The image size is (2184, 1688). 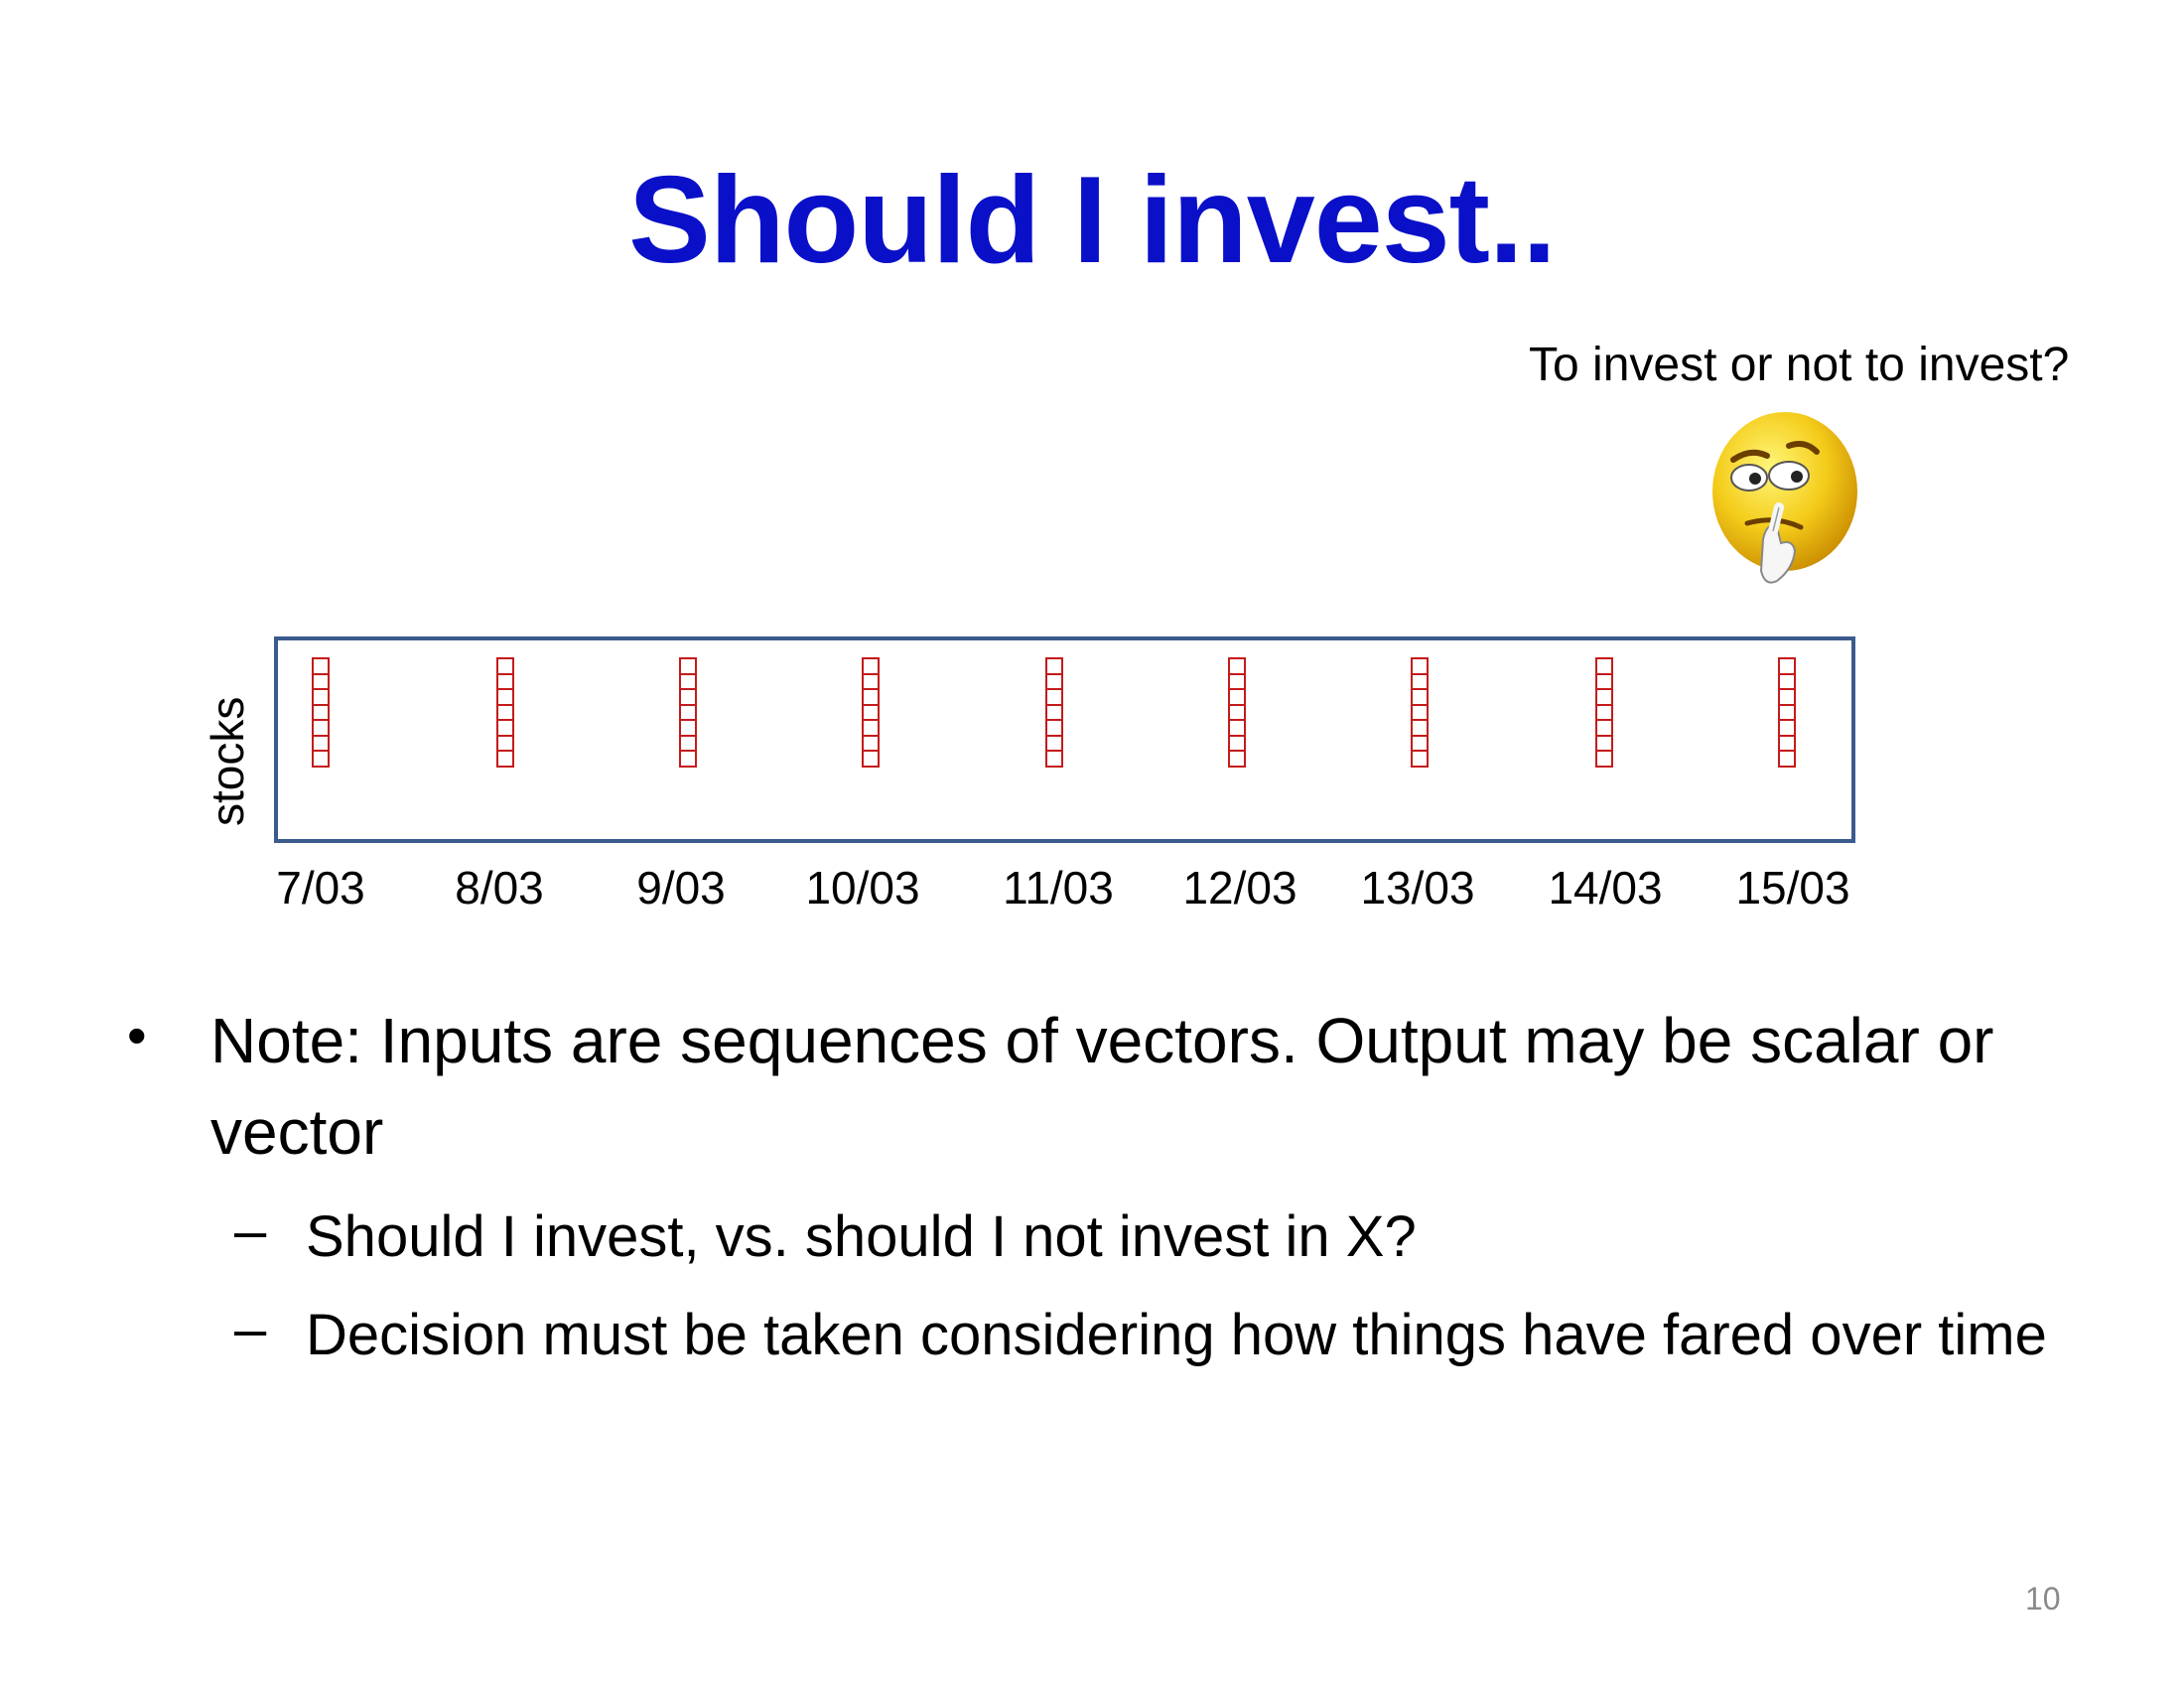 What do you see at coordinates (1239, 888) in the screenshot?
I see `date-label: 12/03` at bounding box center [1239, 888].